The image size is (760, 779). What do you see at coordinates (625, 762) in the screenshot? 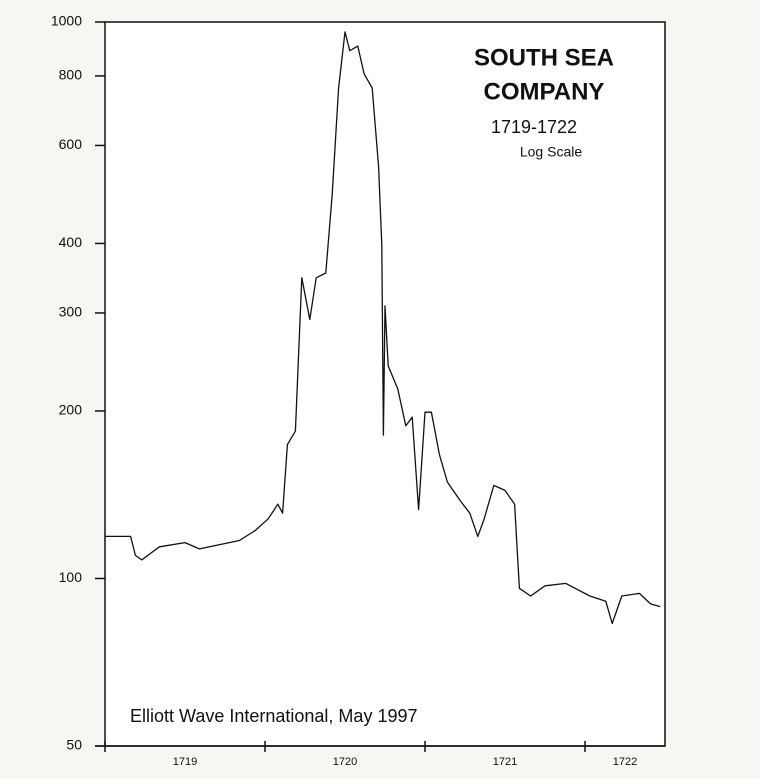
I see `x-tick-label: 1722` at bounding box center [625, 762].